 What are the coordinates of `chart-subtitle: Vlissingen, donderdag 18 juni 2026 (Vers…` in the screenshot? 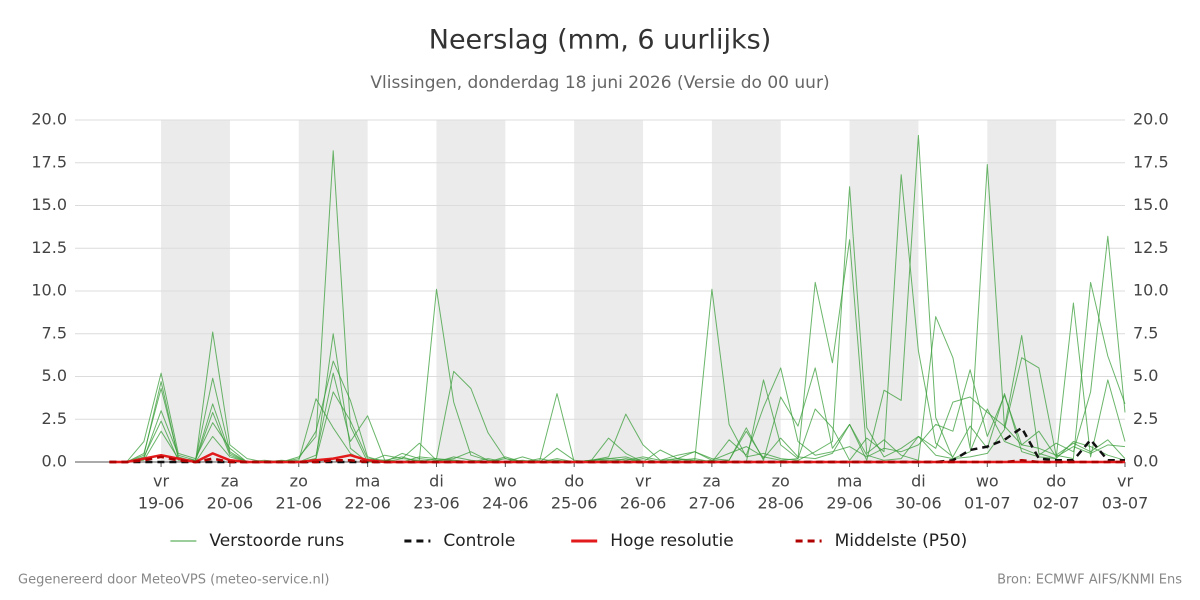 It's located at (599, 83).